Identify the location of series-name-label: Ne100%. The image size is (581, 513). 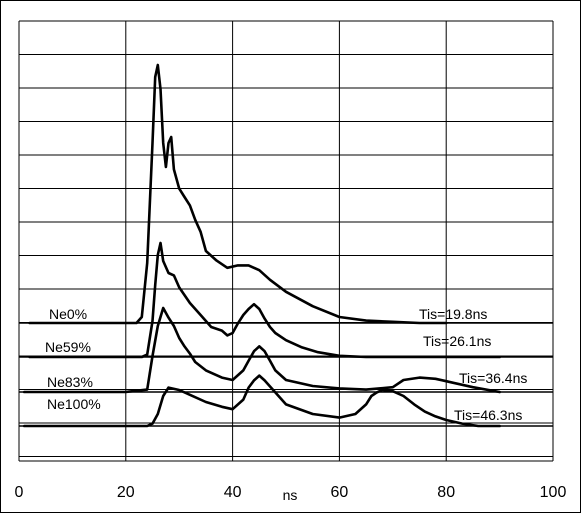
(74, 404).